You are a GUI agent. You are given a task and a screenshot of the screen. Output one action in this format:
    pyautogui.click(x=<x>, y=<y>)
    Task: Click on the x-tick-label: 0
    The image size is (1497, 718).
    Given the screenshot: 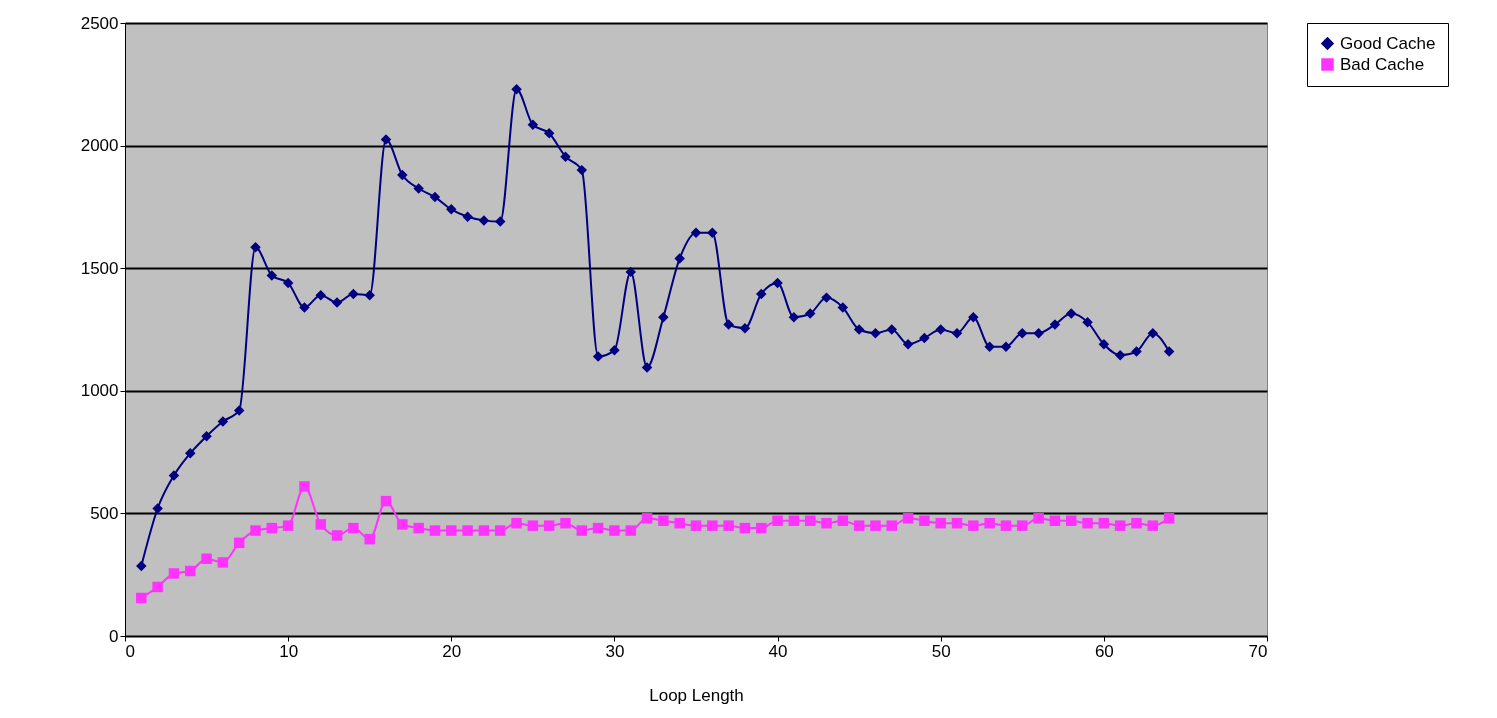 What is the action you would take?
    pyautogui.click(x=130, y=651)
    